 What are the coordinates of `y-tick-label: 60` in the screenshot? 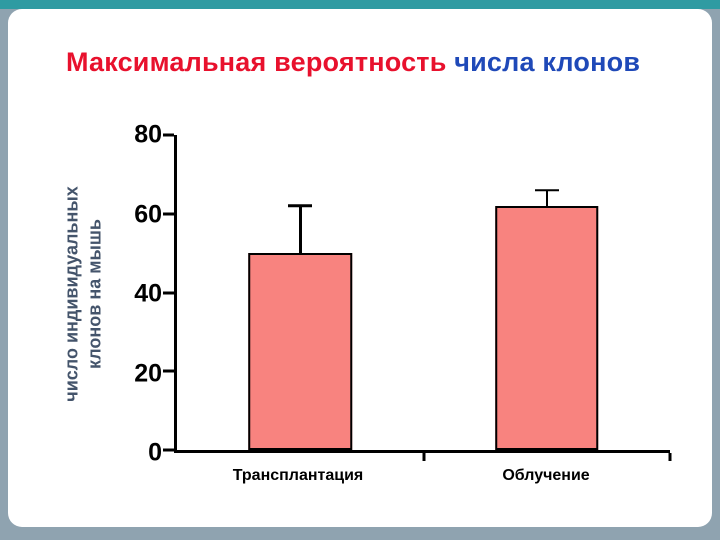 It's located at (148, 214).